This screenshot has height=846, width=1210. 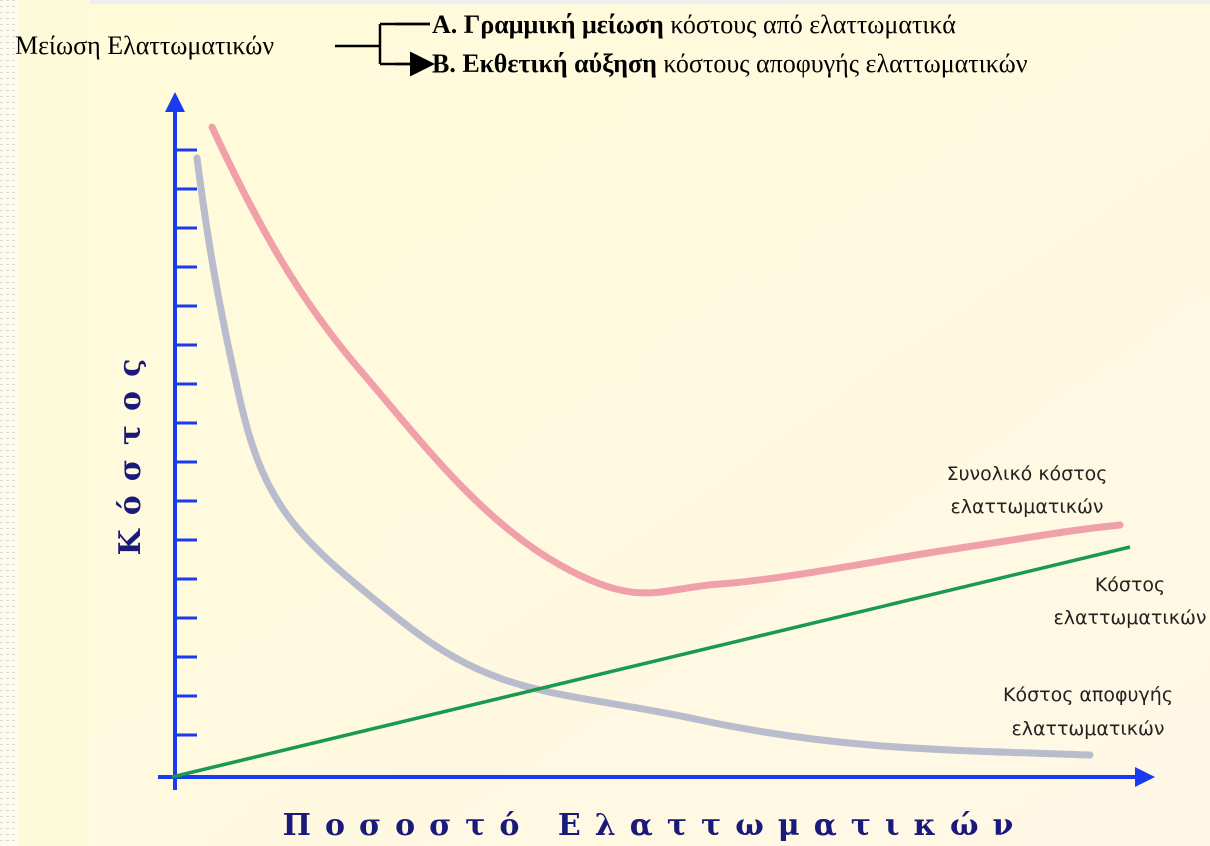 I want to click on item-b-rest: κόστους αποφυγής ελαττωματικών, so click(x=845, y=63).